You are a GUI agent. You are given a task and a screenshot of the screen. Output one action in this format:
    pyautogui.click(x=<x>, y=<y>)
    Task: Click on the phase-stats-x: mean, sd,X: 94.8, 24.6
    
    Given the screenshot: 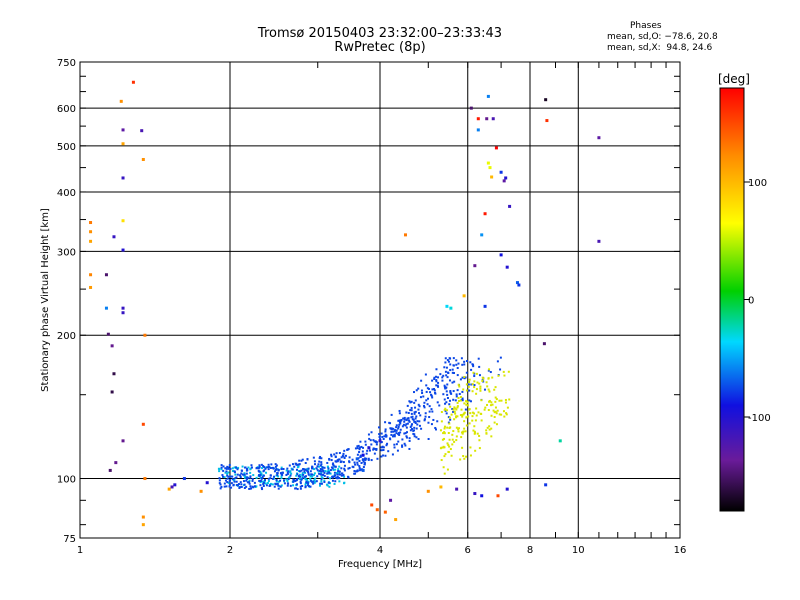 What is the action you would take?
    pyautogui.click(x=660, y=48)
    